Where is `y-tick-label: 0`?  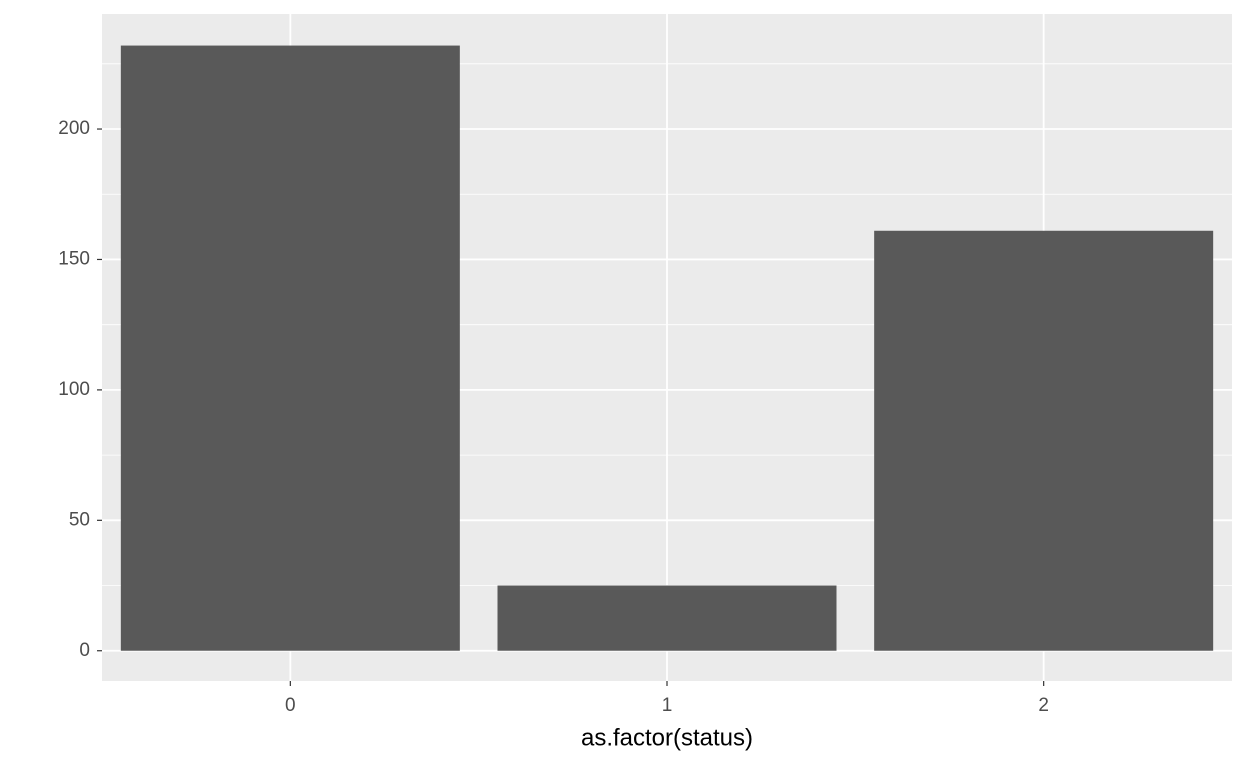 y-tick-label: 0 is located at coordinates (84, 650).